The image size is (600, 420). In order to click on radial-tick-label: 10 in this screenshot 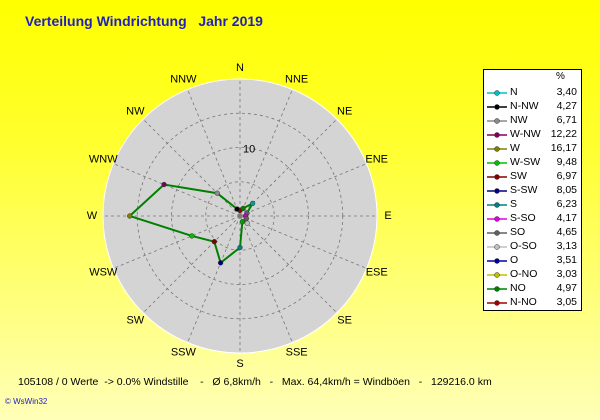, I will do `click(249, 150)`.